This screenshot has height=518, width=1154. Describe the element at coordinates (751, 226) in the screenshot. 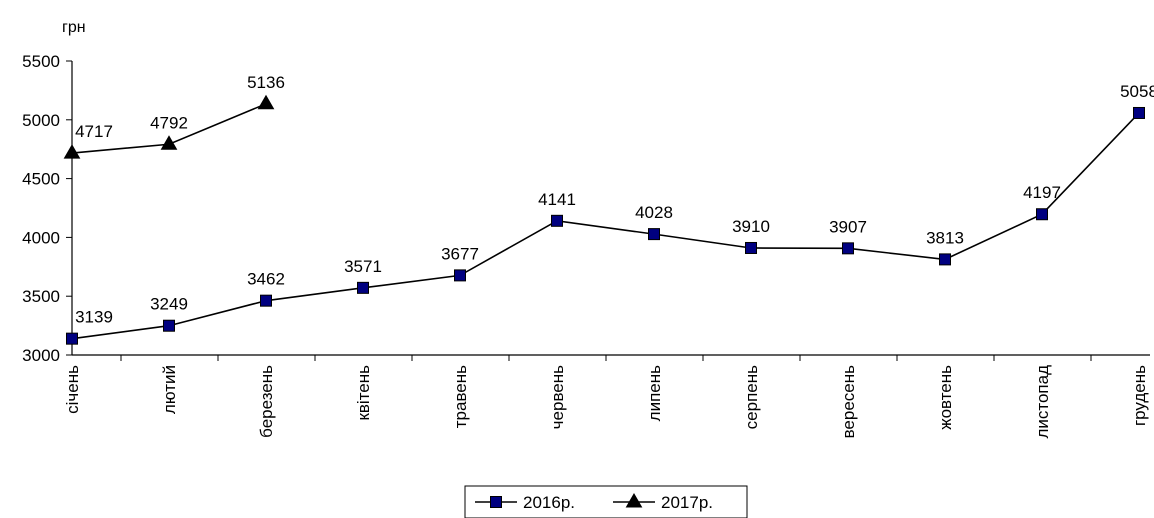

I see `data-label: 3910` at that location.